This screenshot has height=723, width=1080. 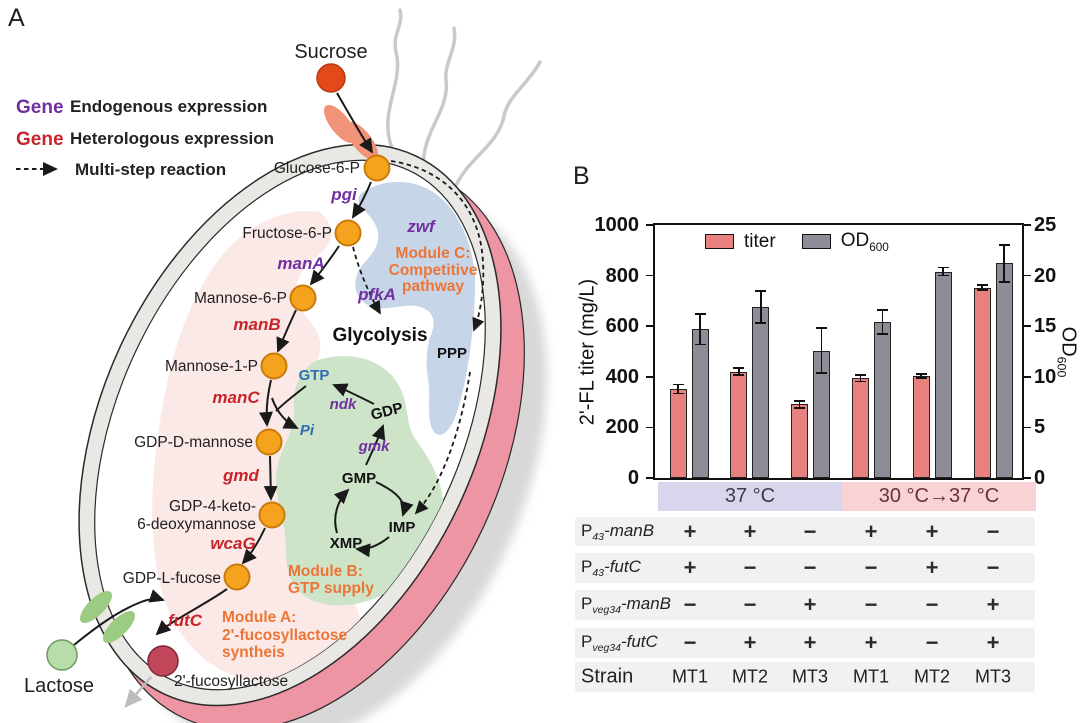 I want to click on left-axis-tick-label: 600, so click(x=622, y=326).